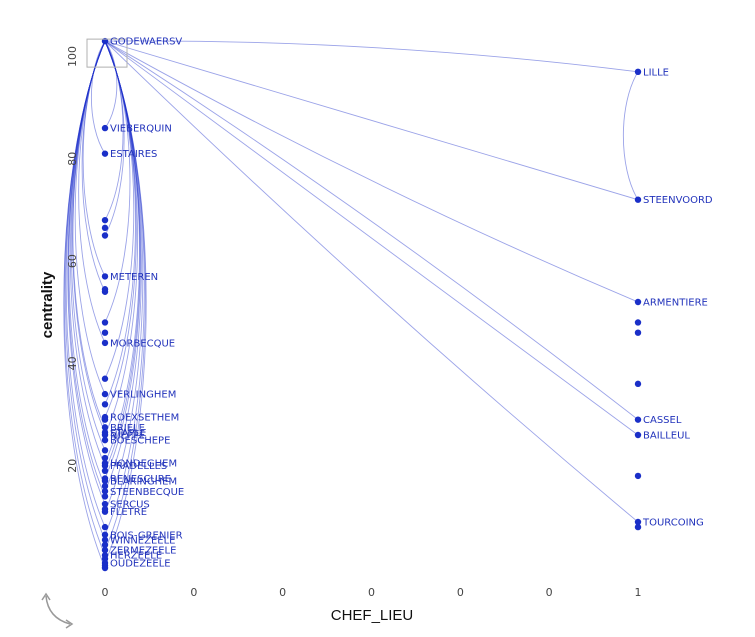 Image resolution: width=755 pixels, height=637 pixels. What do you see at coordinates (143, 551) in the screenshot?
I see `node-label: ZERMEZEELE` at bounding box center [143, 551].